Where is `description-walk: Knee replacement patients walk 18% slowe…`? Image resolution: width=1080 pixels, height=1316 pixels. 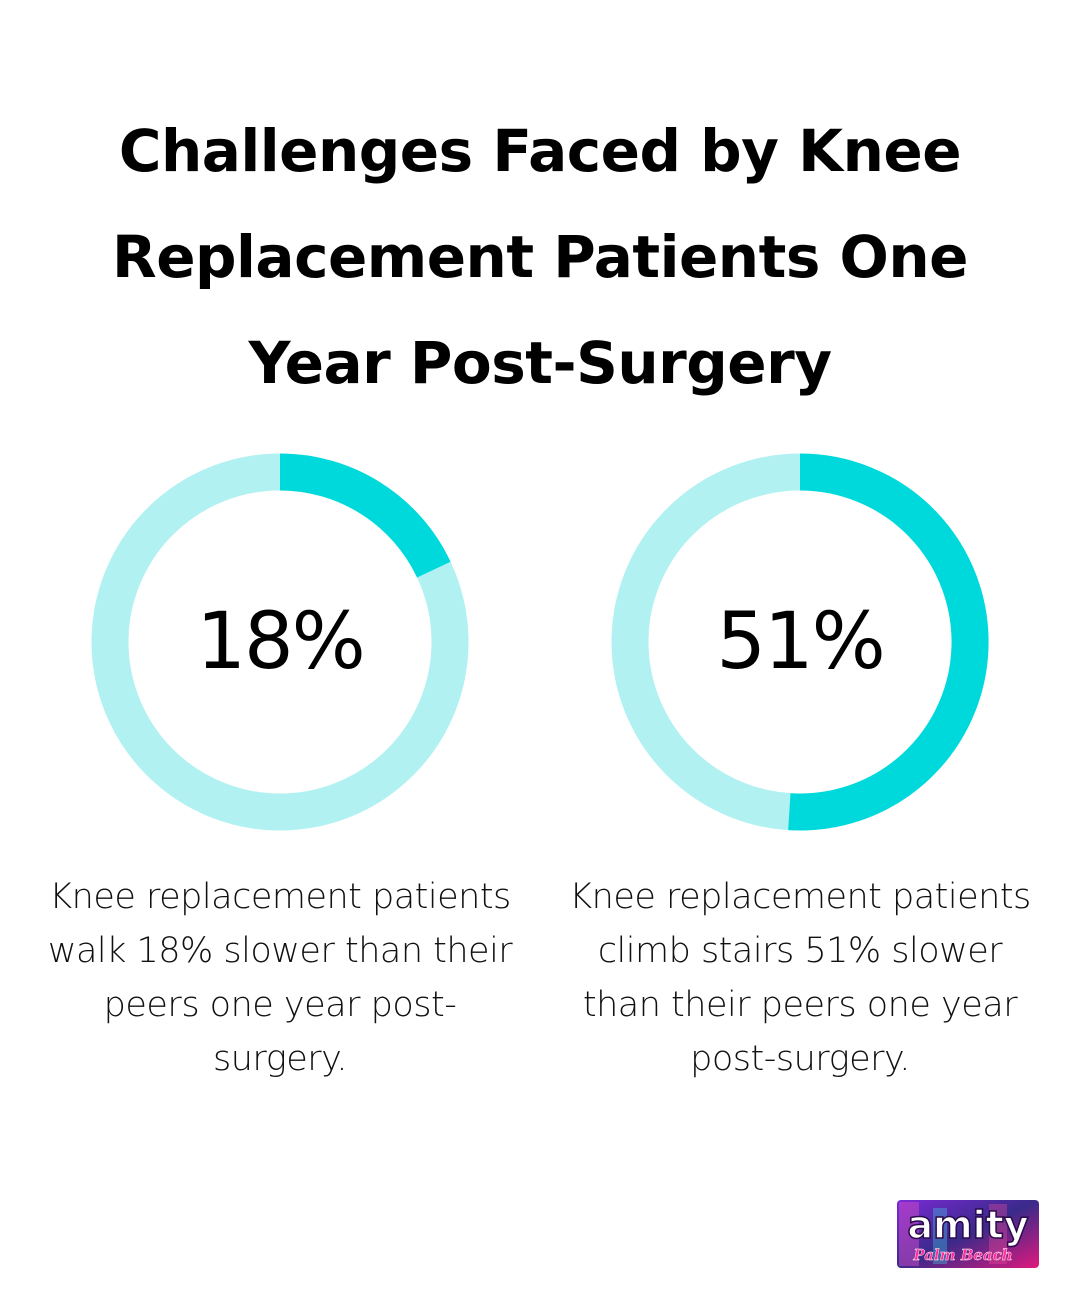 description-walk: Knee replacement patients walk 18% slowe… is located at coordinates (280, 978).